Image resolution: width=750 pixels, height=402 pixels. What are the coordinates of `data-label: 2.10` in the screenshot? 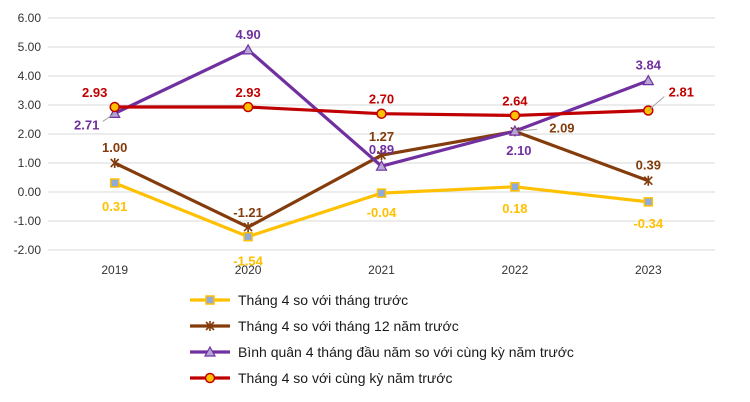 It's located at (518, 150).